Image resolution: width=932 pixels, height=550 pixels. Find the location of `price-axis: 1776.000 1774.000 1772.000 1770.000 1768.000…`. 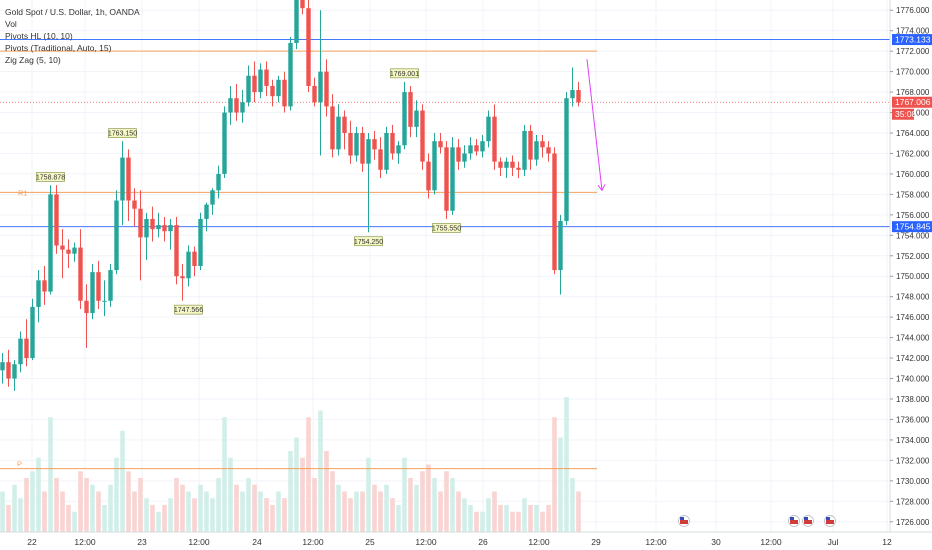

price-axis: 1776.000 1774.000 1772.000 1770.000 1768.000… is located at coordinates (909, 266).